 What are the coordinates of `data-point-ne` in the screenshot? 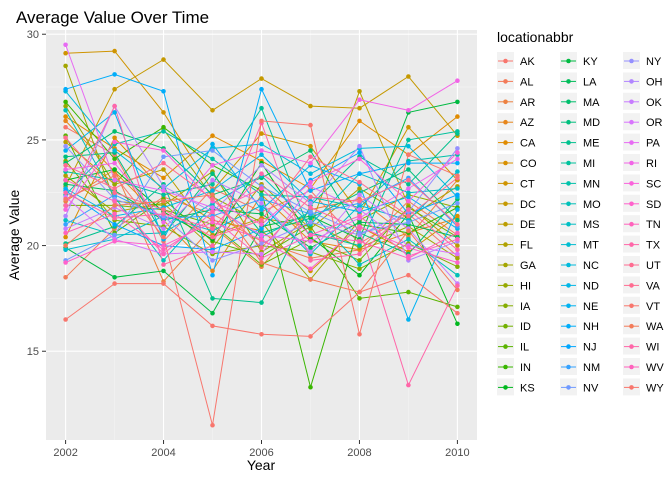 It's located at (114, 112).